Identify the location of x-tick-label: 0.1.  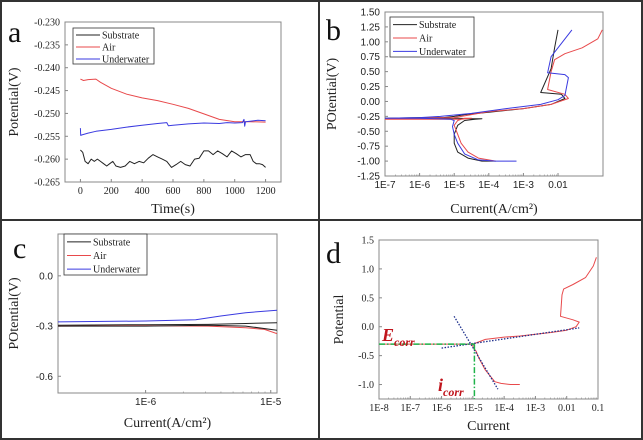
(598, 408).